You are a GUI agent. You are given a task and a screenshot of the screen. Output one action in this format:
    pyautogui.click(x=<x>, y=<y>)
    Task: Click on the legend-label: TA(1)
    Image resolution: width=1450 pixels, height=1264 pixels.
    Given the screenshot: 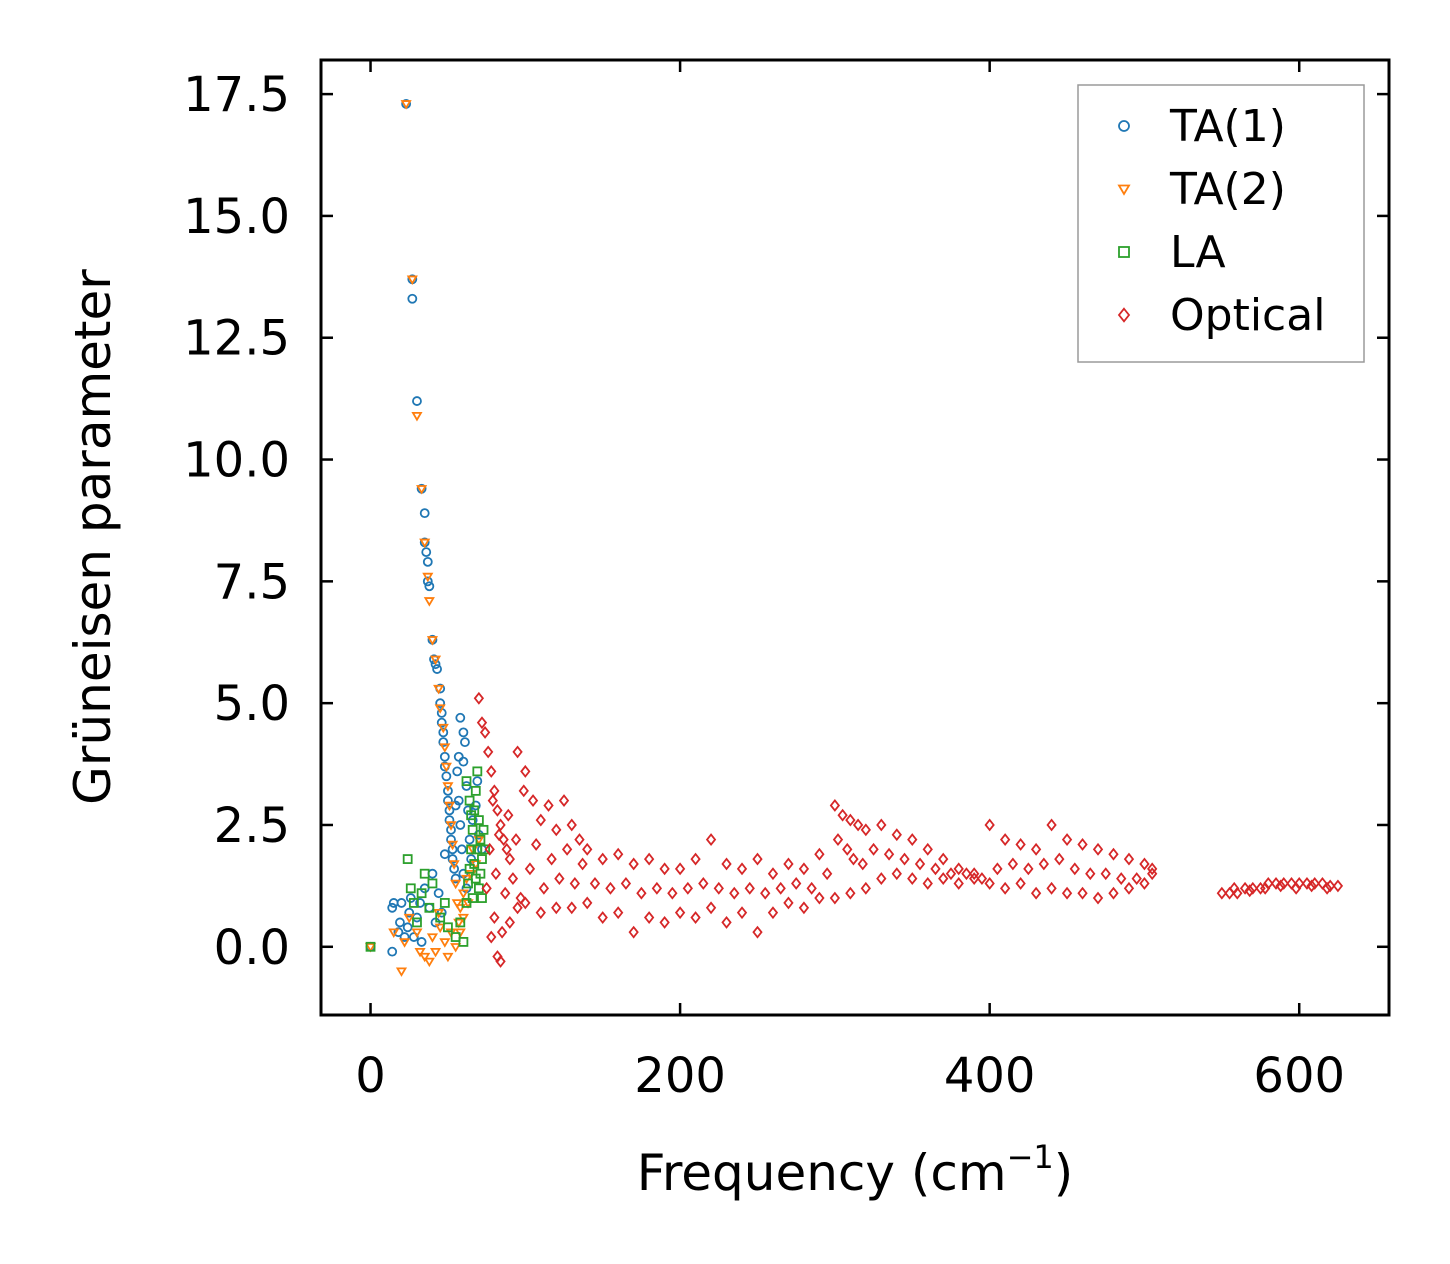 What is the action you would take?
    pyautogui.click(x=1227, y=126)
    